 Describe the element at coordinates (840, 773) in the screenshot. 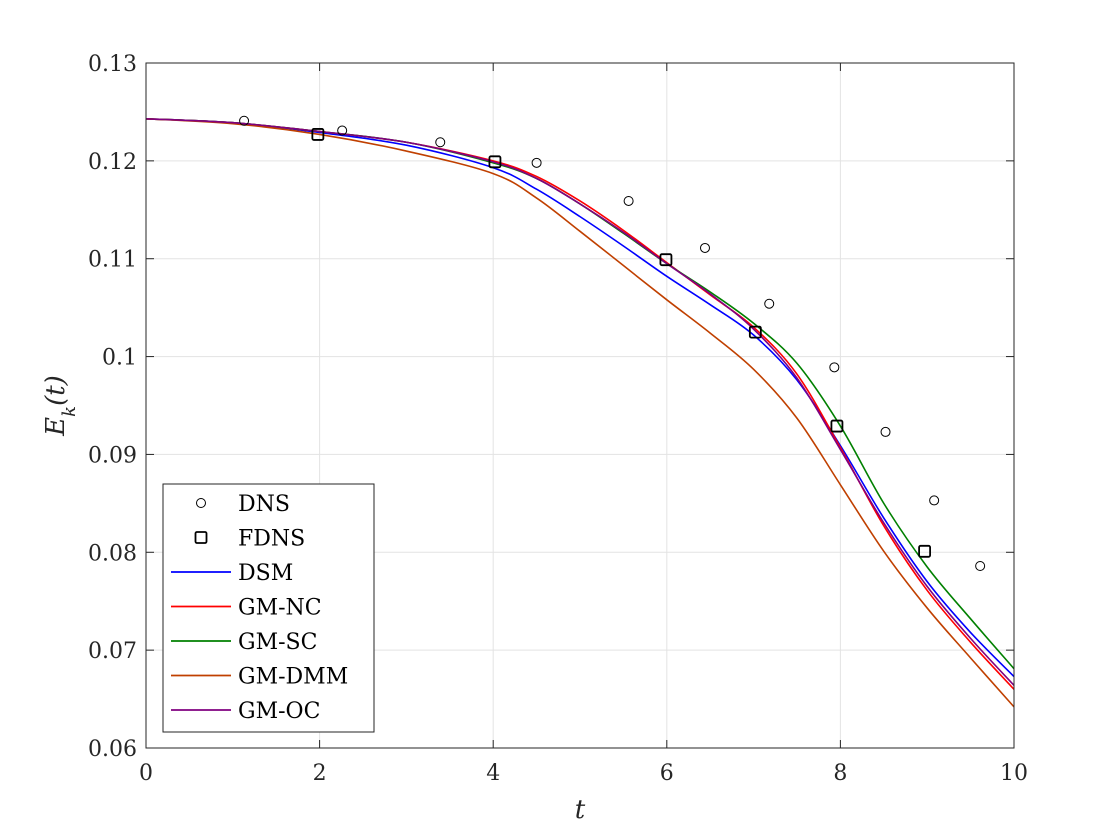

I see `x-tick-label: 8` at that location.